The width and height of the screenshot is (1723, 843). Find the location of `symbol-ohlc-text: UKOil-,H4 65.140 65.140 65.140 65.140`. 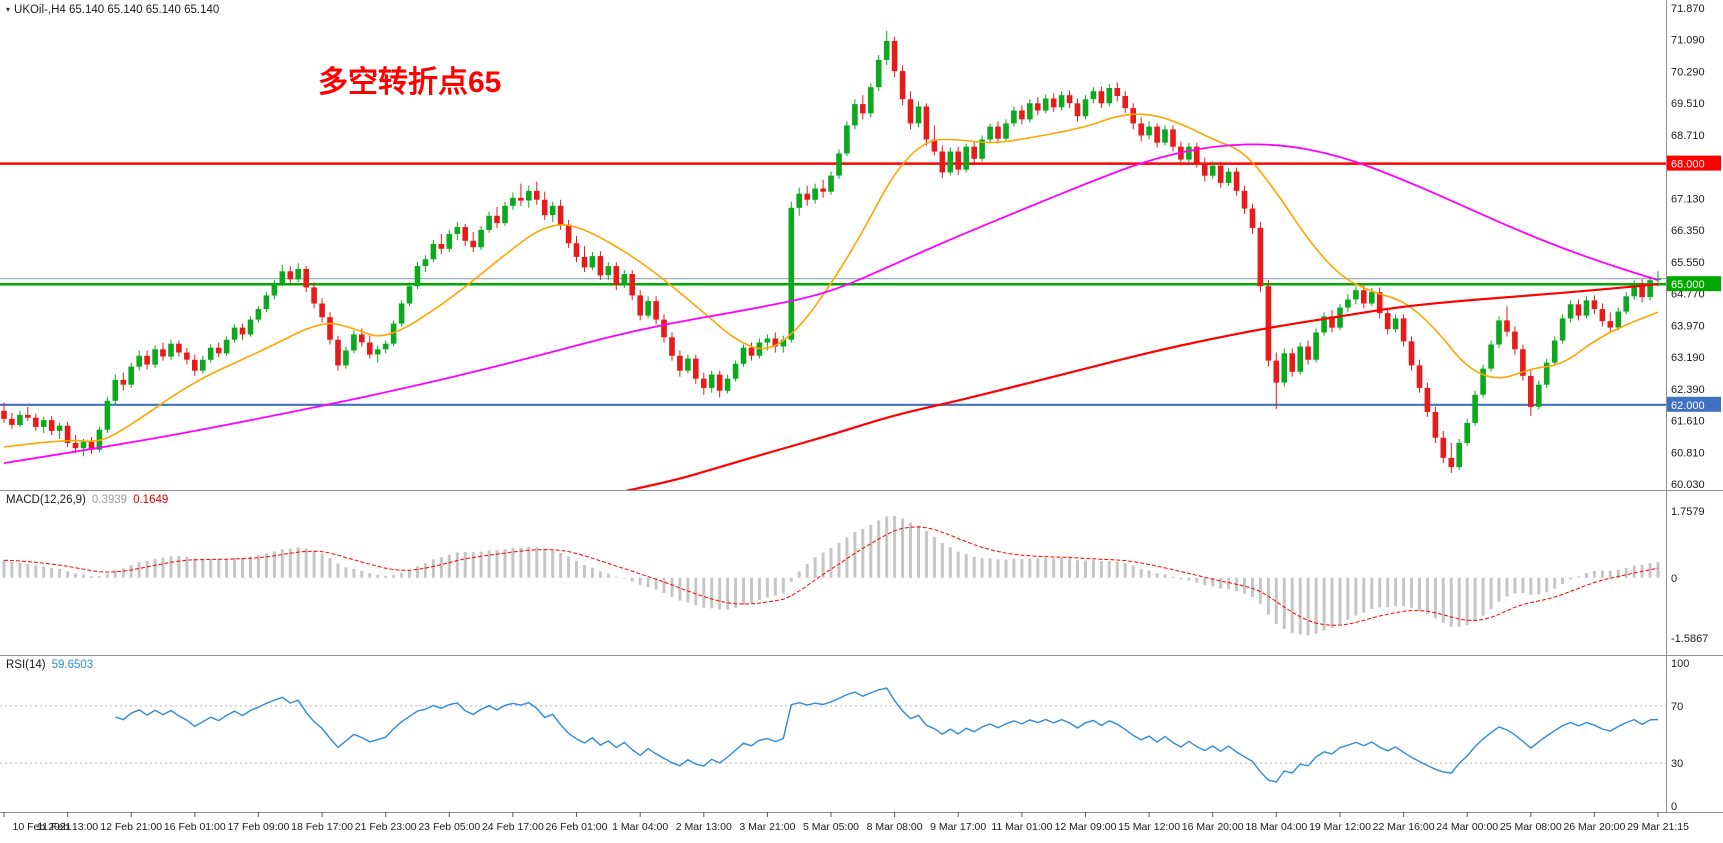

symbol-ohlc-text: UKOil-,H4 65.140 65.140 65.140 65.140 is located at coordinates (117, 10).